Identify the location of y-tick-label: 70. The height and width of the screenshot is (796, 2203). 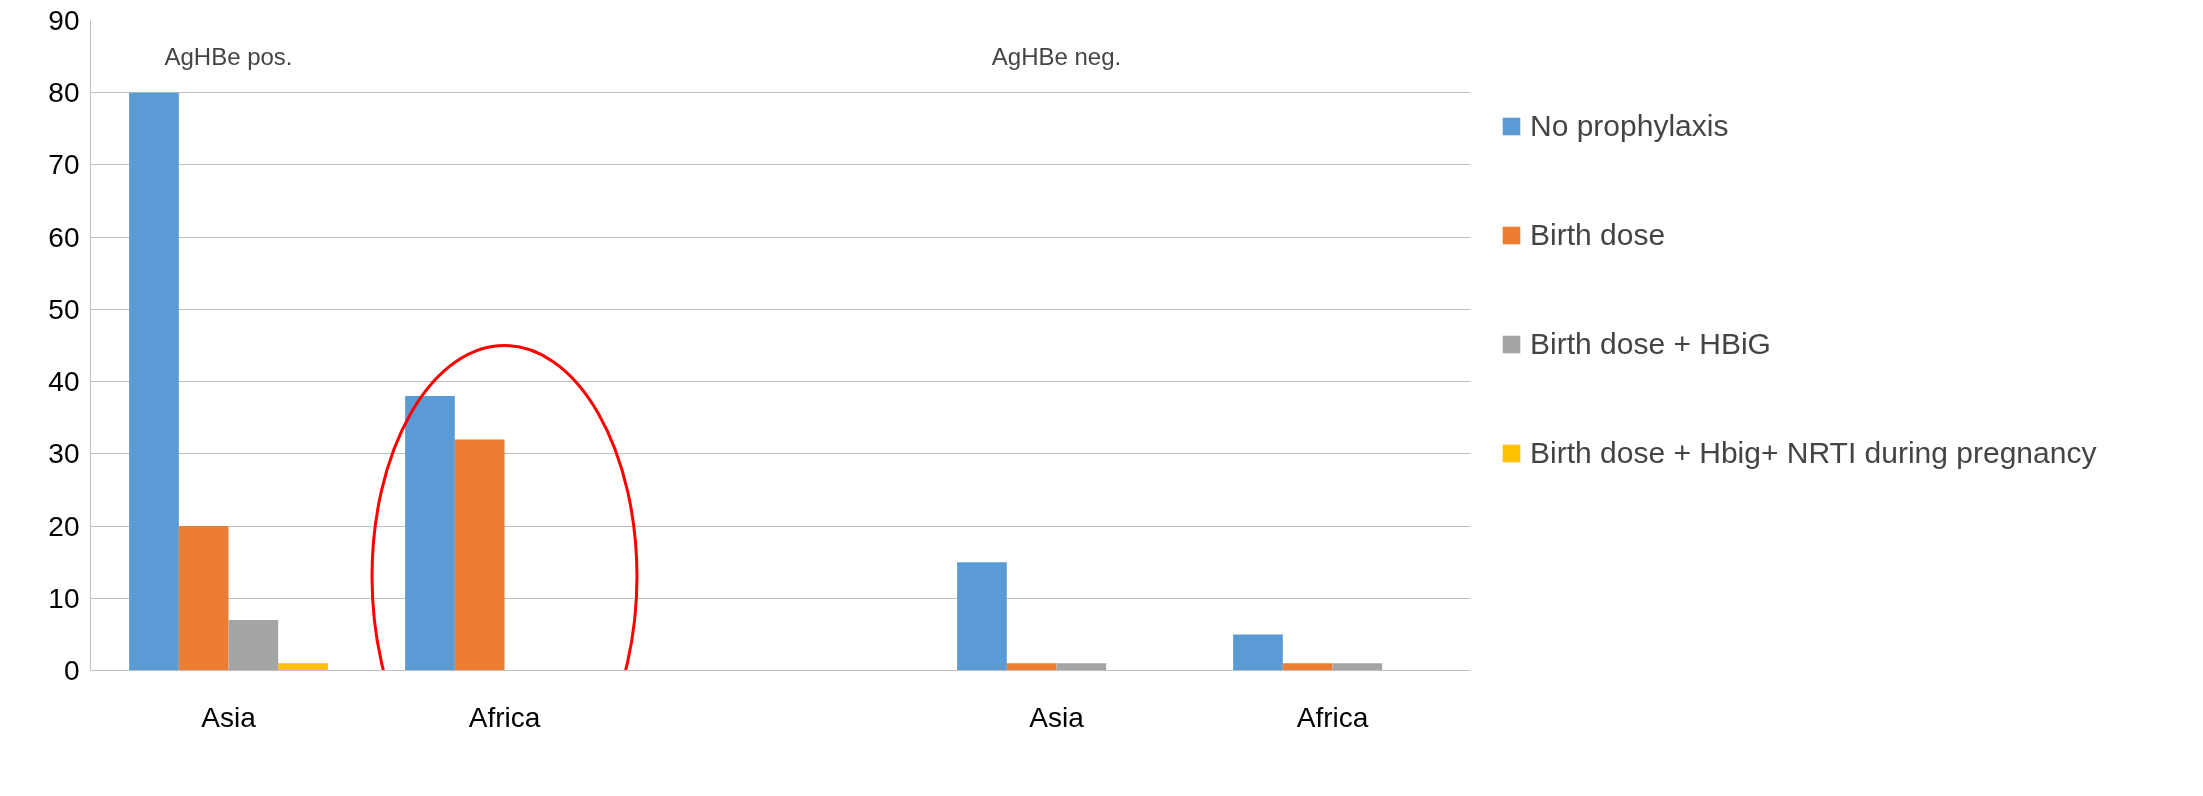
(64, 165).